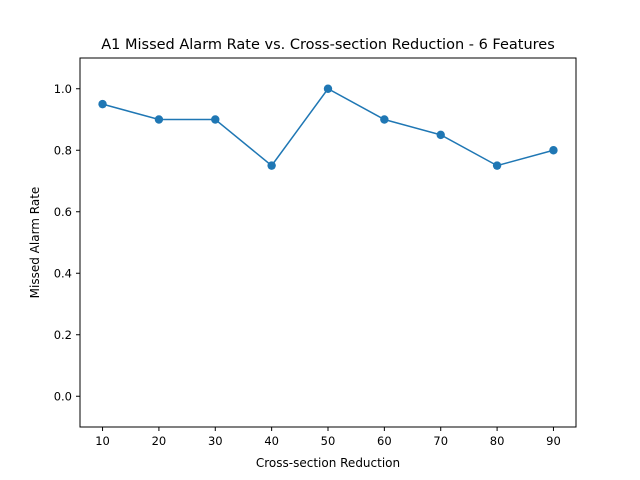  I want to click on x-axis: 10 20 30 40 50 60 70 80 90, so click(328, 437).